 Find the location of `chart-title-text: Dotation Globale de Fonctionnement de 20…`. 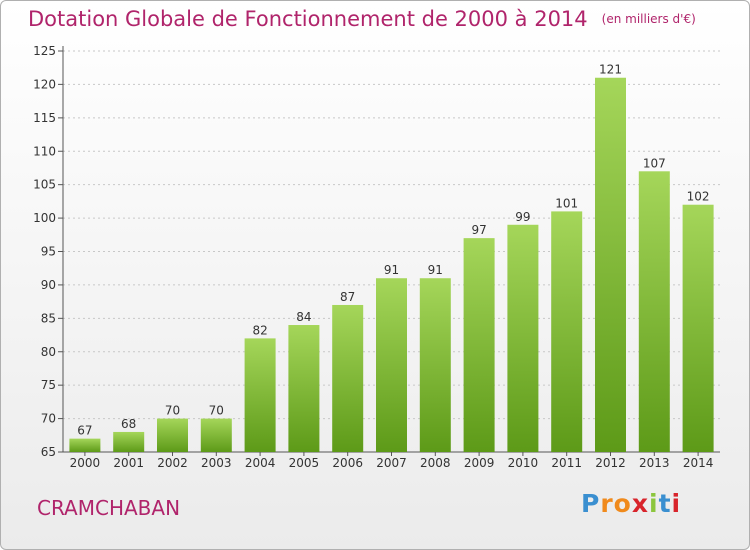

chart-title-text: Dotation Globale de Fonctionnement de 20… is located at coordinates (308, 19).